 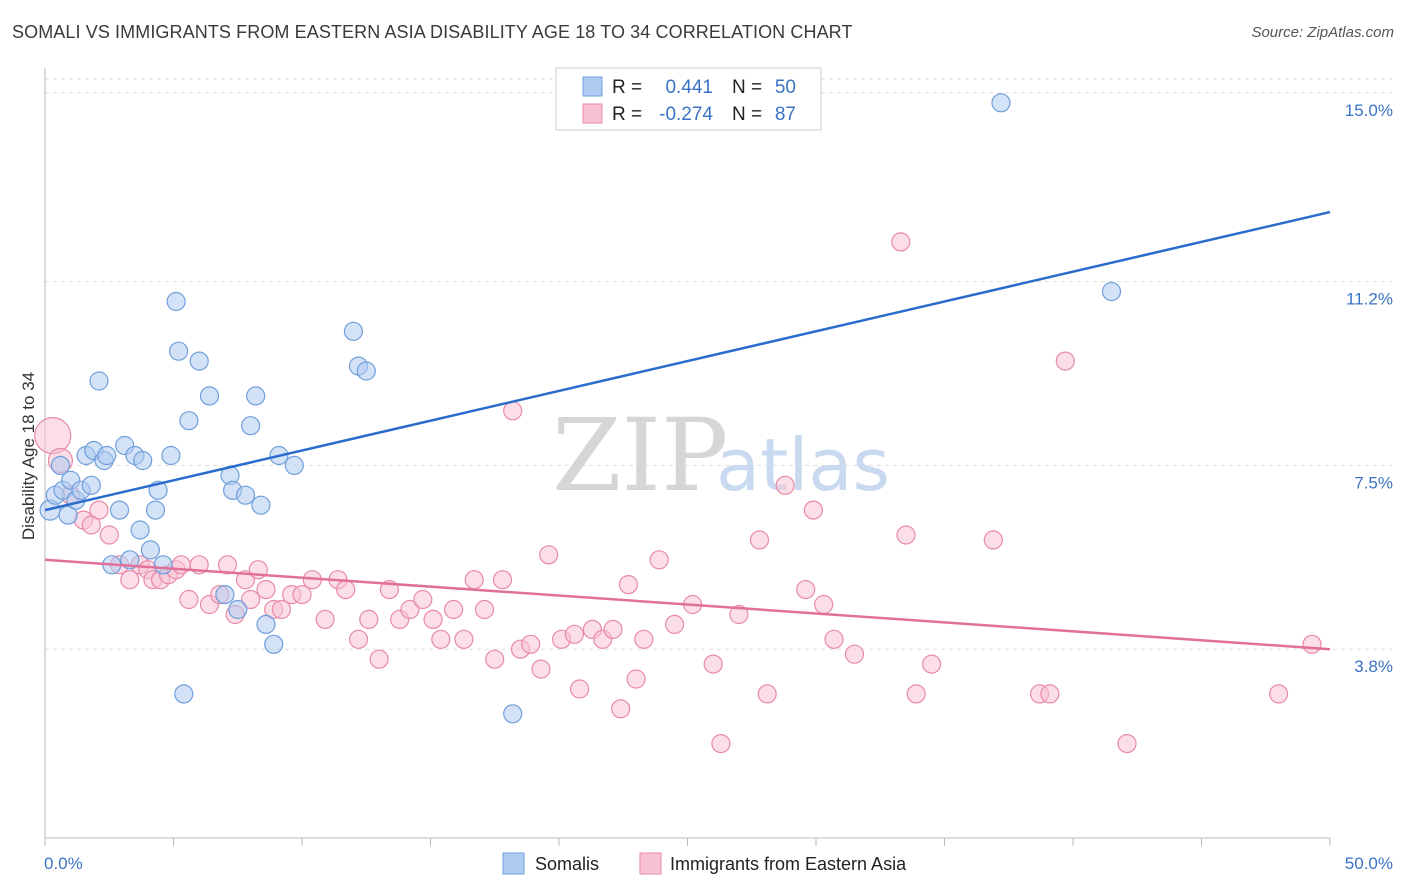 I want to click on legend-swatch-immigrants-eastern-asia, so click(x=650, y=863).